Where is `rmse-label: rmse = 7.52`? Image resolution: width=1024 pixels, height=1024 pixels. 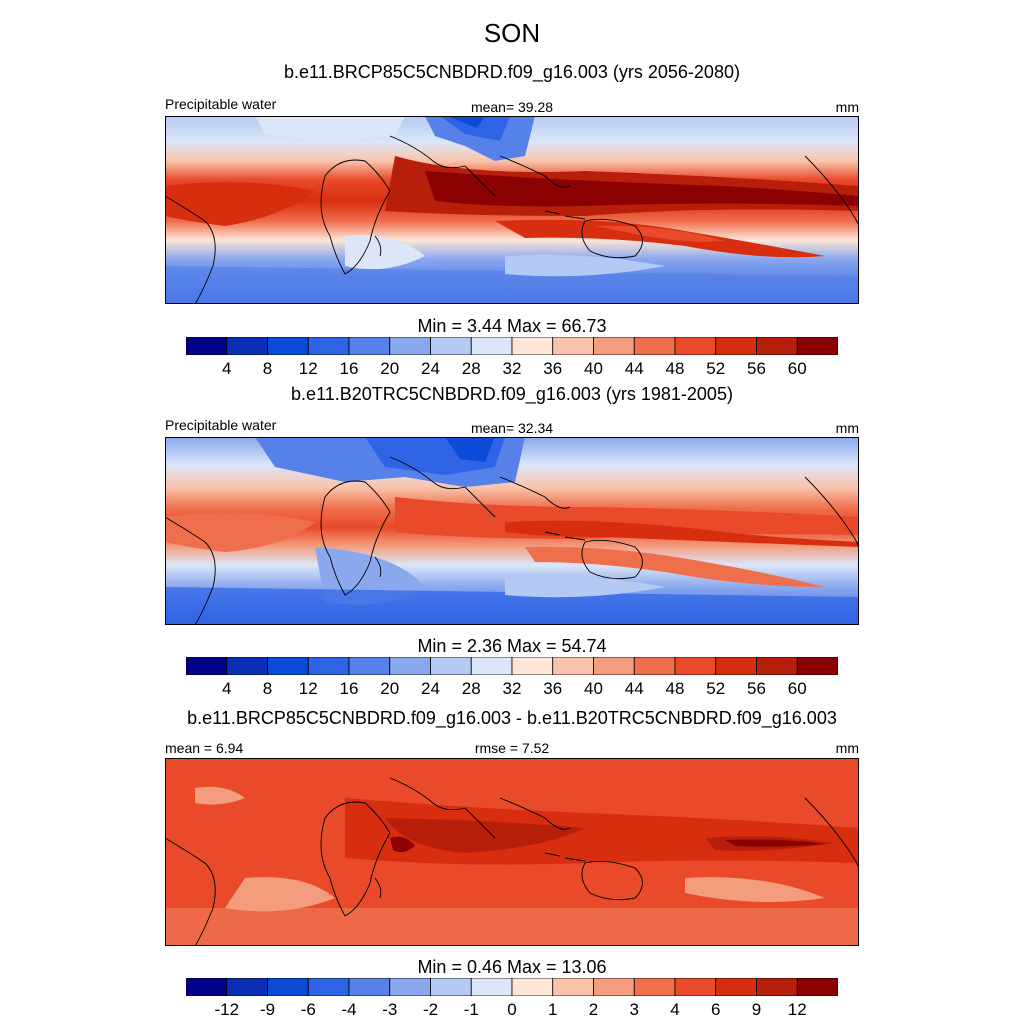
rmse-label: rmse = 7.52 is located at coordinates (512, 748).